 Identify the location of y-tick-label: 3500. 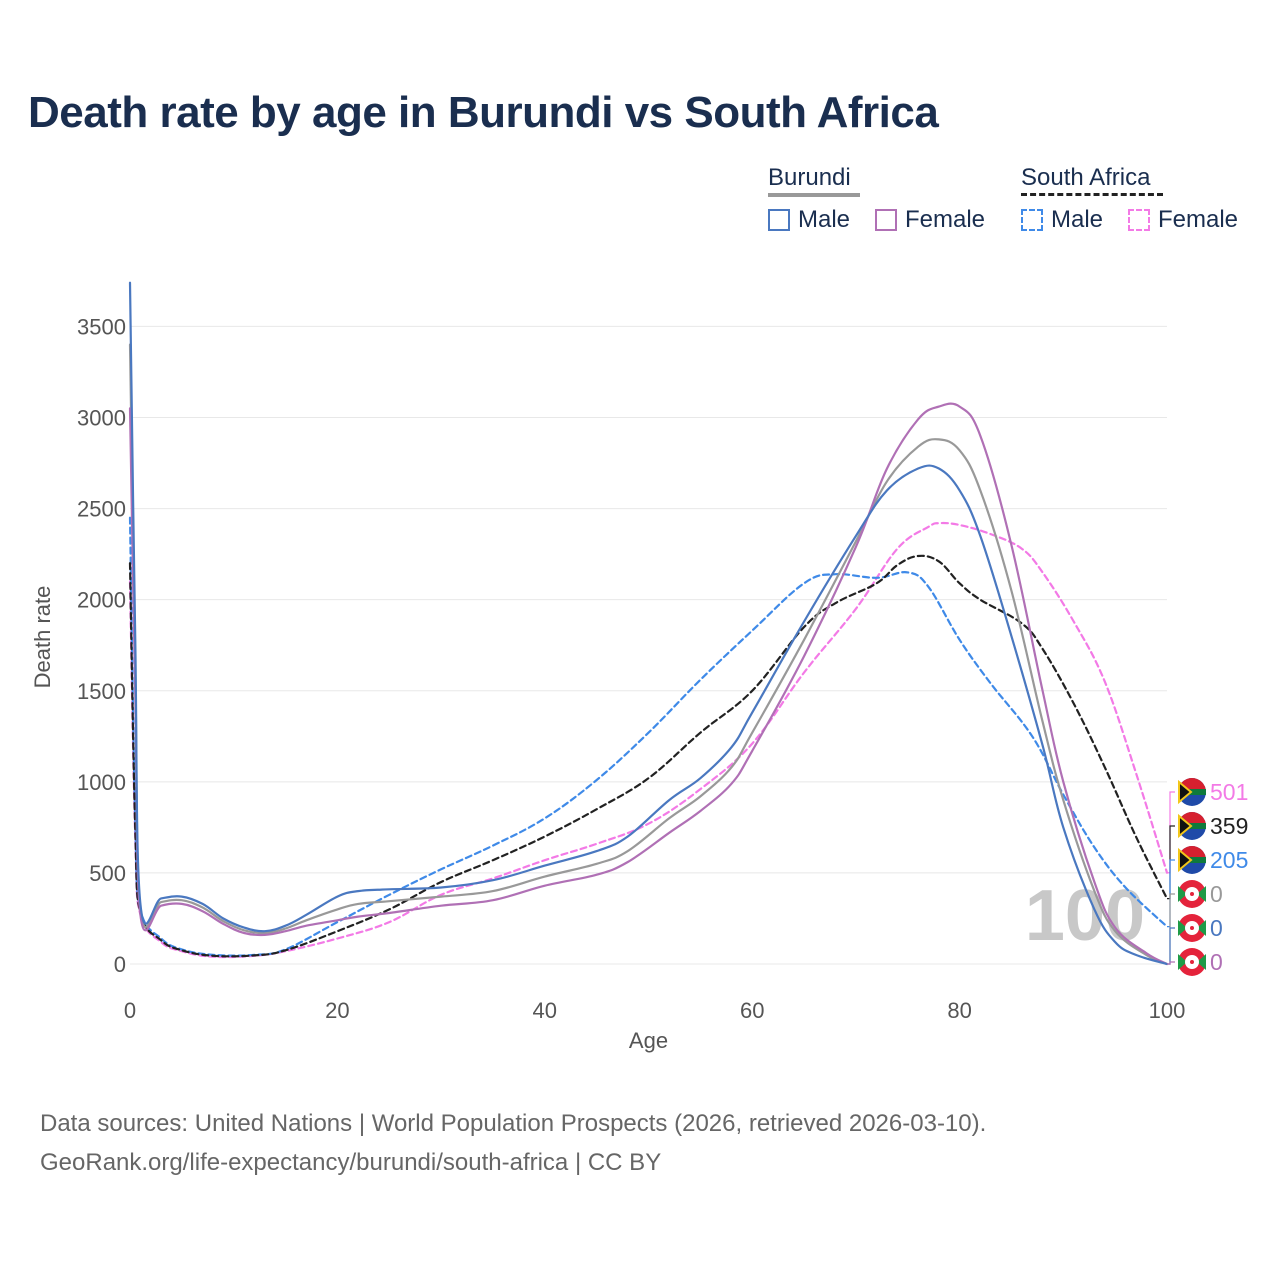
(101, 326).